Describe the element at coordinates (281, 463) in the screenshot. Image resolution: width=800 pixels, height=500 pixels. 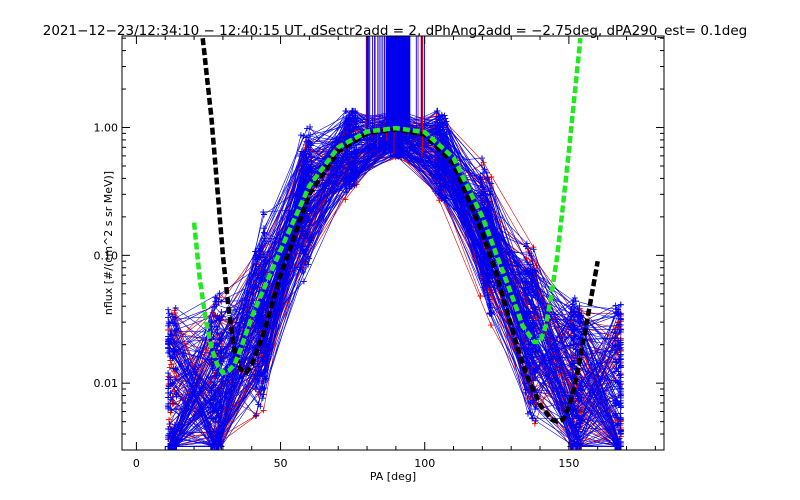
I see `x-tick-label: 50` at that location.